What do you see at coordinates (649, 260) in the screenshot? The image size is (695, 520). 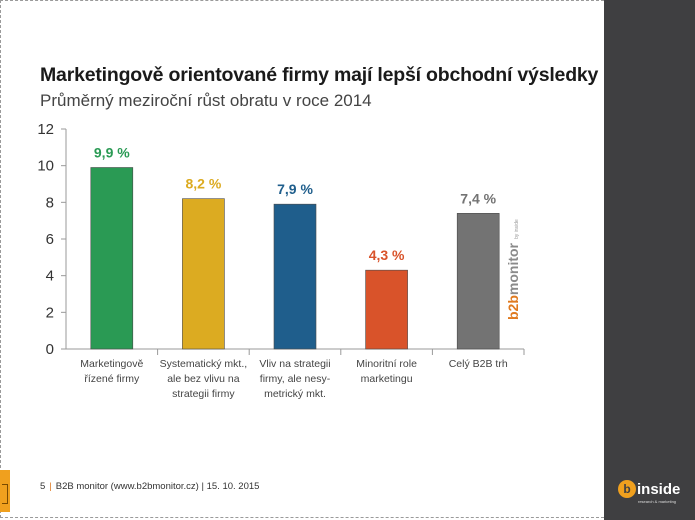 I see `side-panel` at bounding box center [649, 260].